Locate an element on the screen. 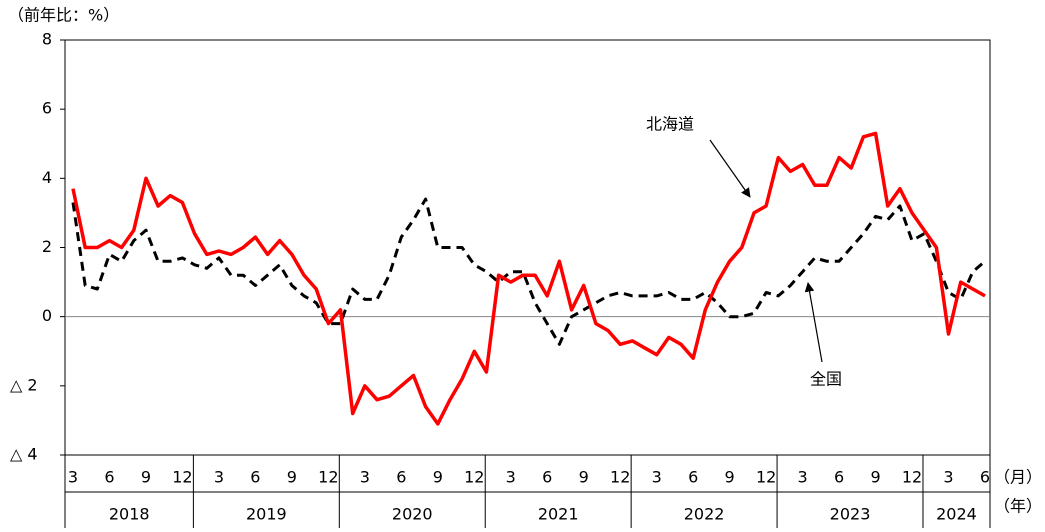 The height and width of the screenshot is (532, 1045). y-tick-label: 8 is located at coordinates (47, 39).